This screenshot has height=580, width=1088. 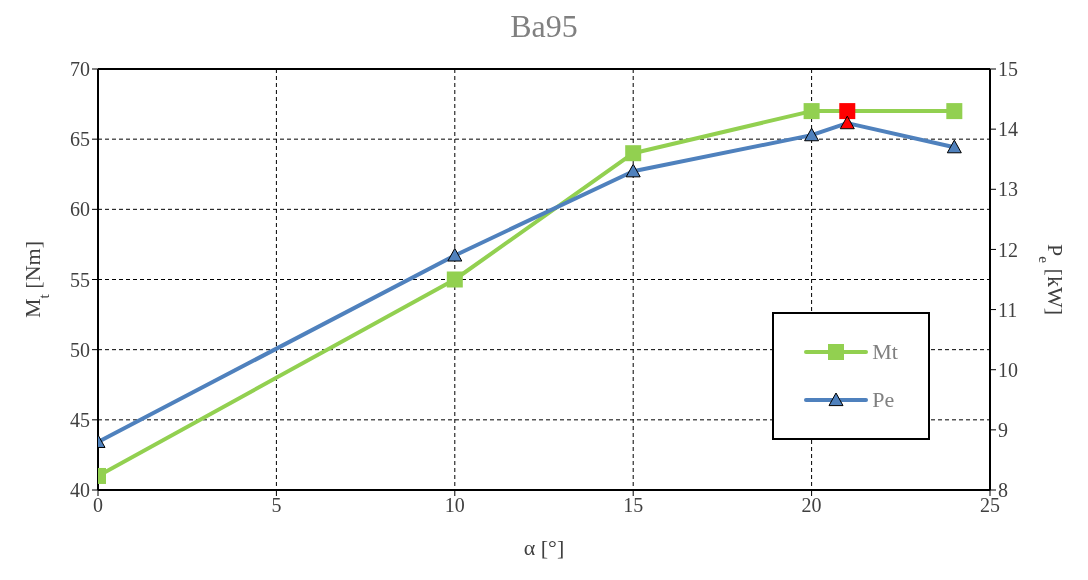 What do you see at coordinates (80, 279) in the screenshot?
I see `y-tick-label: 55` at bounding box center [80, 279].